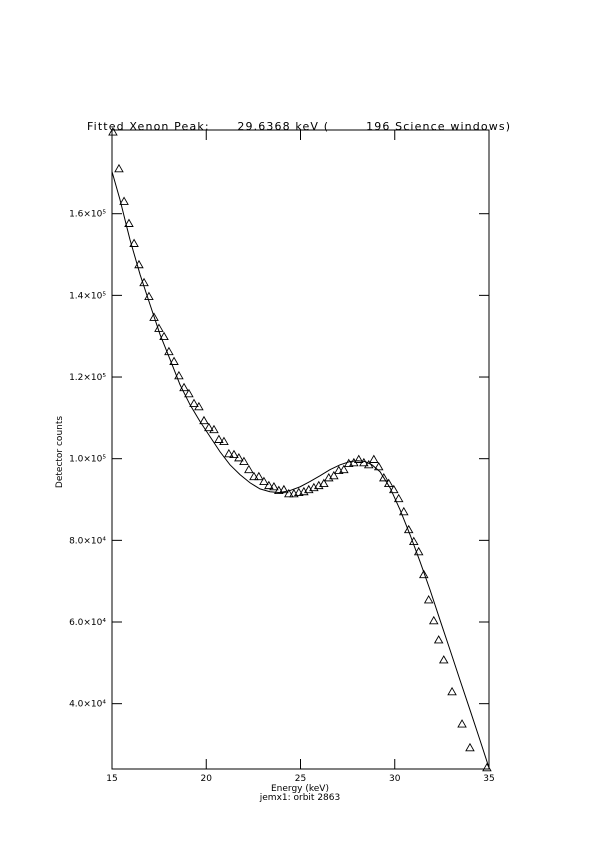 Image resolution: width=595 pixels, height=846 pixels. Describe the element at coordinates (60, 452) in the screenshot. I see `y-axis-label: Detector counts` at that location.